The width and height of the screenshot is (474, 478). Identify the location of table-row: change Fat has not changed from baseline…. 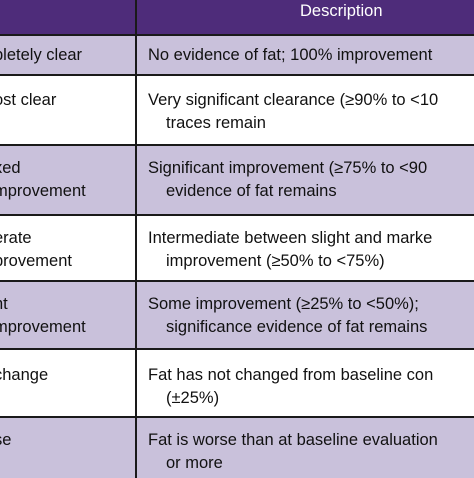
(237, 384).